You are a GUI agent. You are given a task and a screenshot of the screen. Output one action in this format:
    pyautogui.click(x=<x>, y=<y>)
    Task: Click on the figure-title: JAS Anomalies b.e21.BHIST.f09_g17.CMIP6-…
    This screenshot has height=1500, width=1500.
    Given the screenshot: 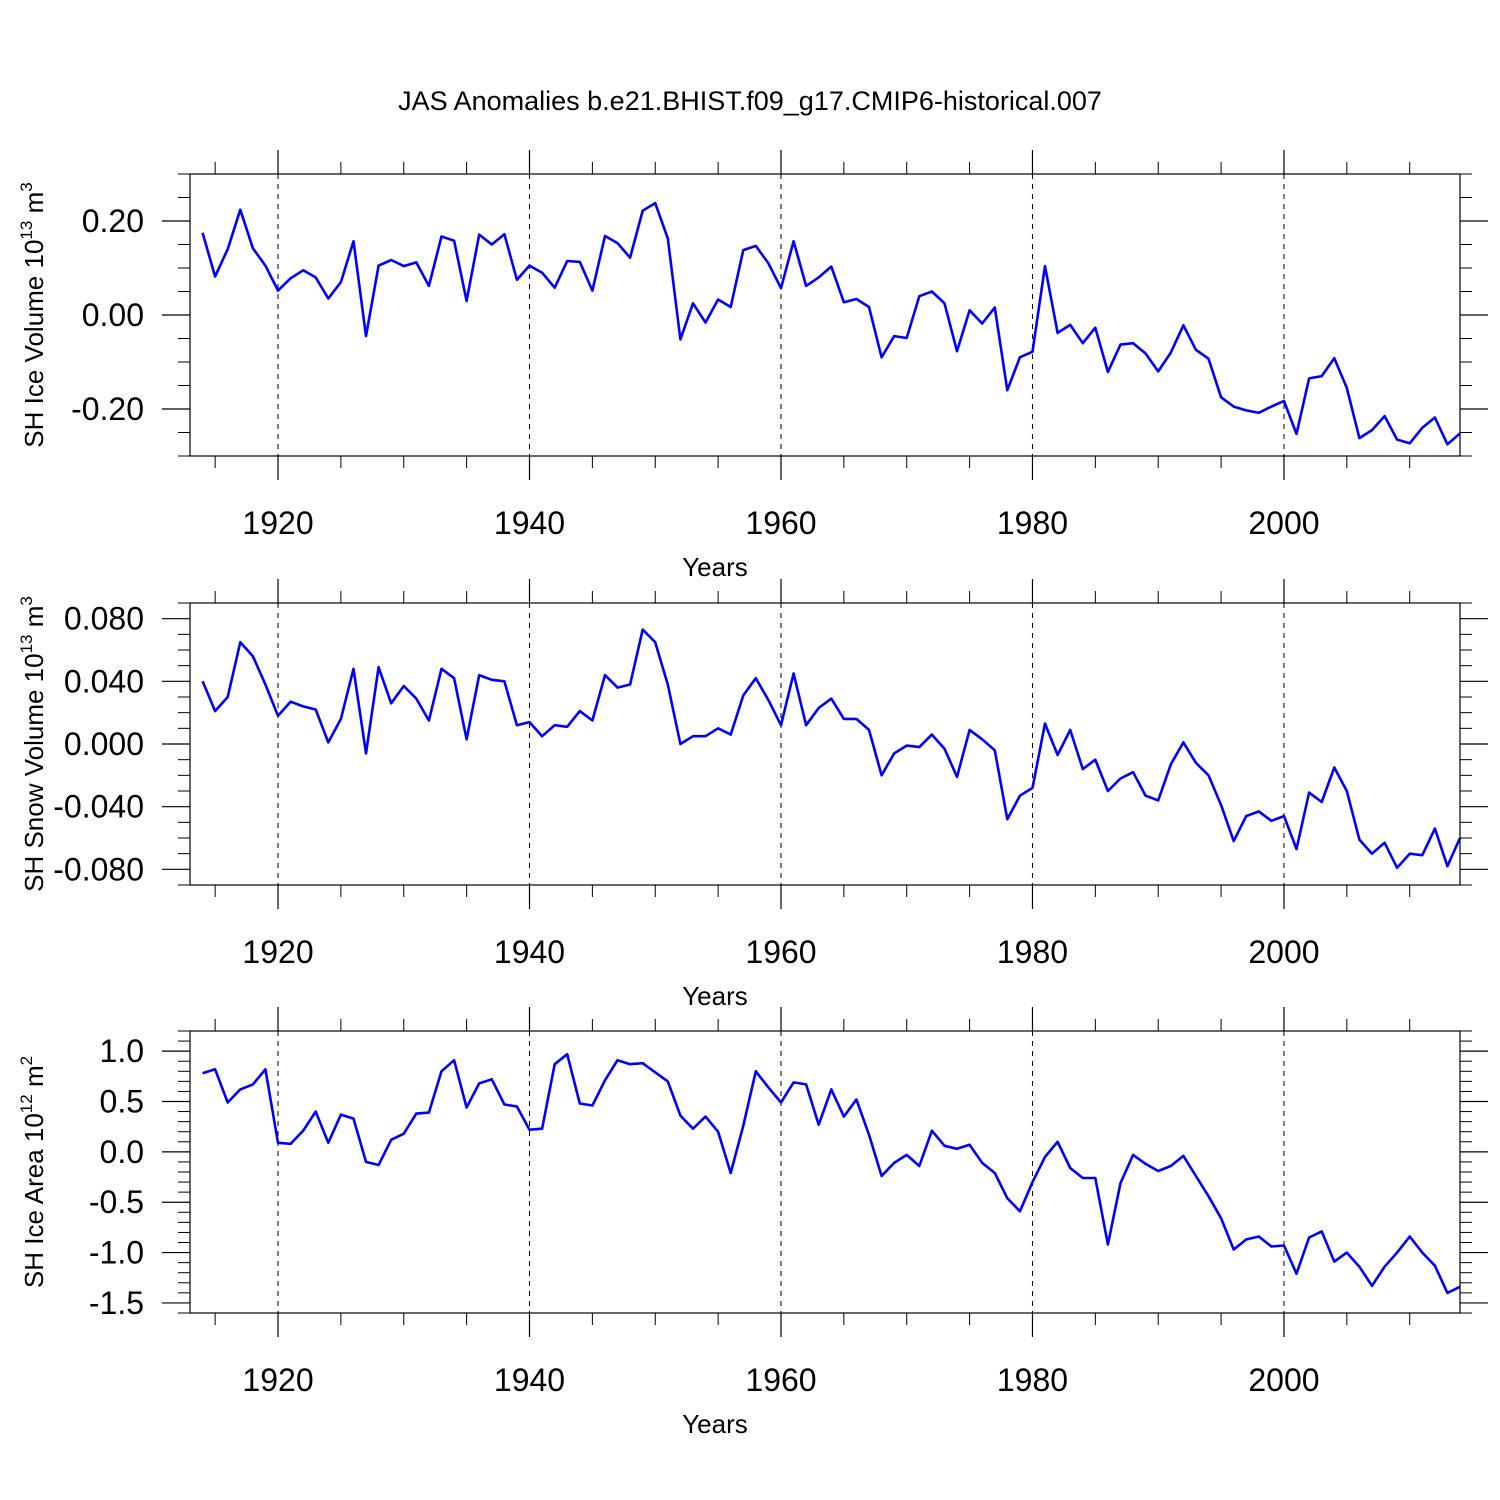 What is the action you would take?
    pyautogui.click(x=750, y=101)
    